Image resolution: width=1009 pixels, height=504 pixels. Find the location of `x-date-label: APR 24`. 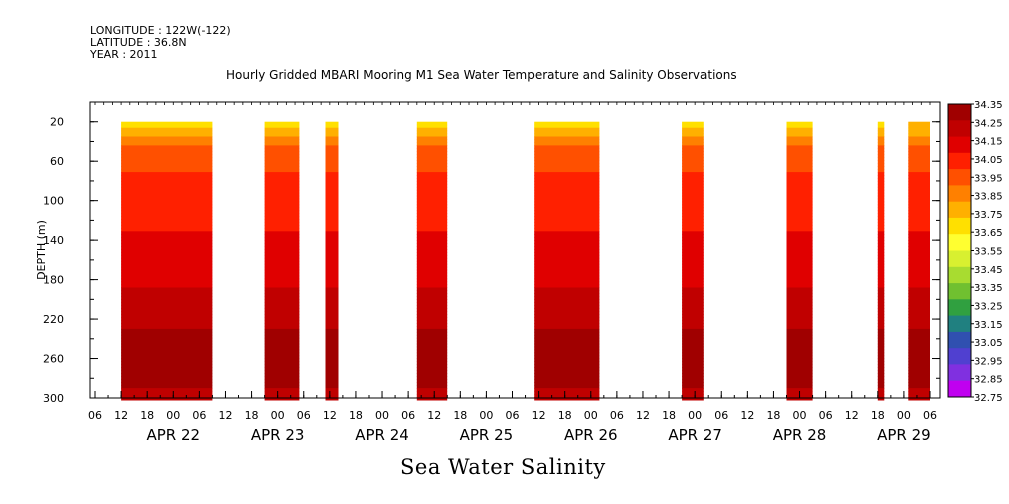

x-date-label: APR 24 is located at coordinates (382, 435).